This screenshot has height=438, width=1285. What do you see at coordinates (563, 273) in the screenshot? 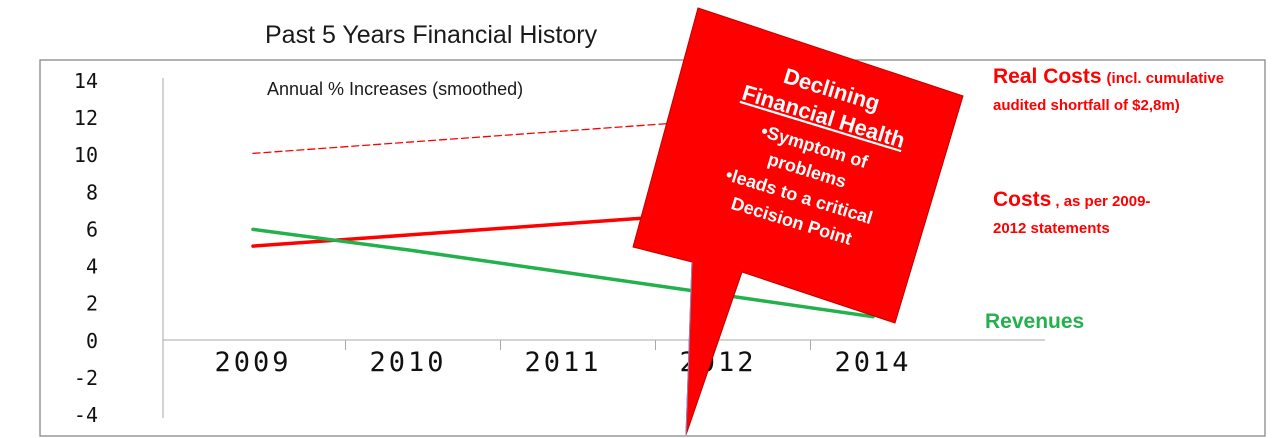
I see `series-line-revenues` at bounding box center [563, 273].